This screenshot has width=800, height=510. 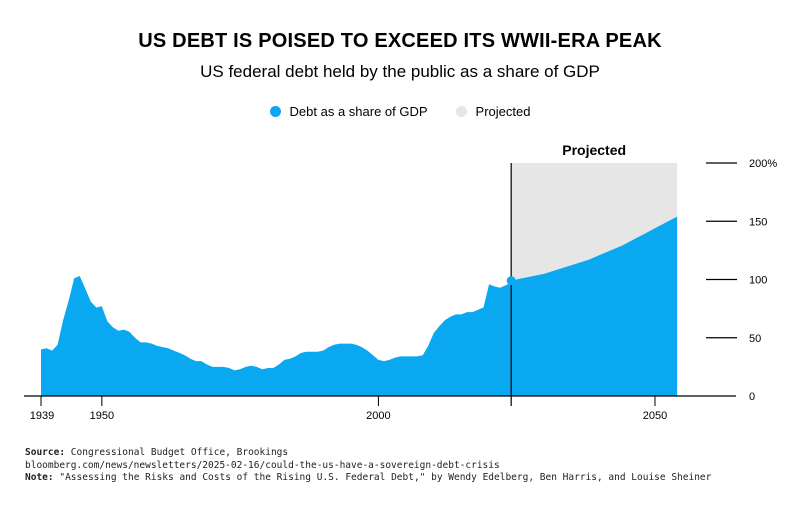 I want to click on legend-swatch-projected, so click(x=461, y=111).